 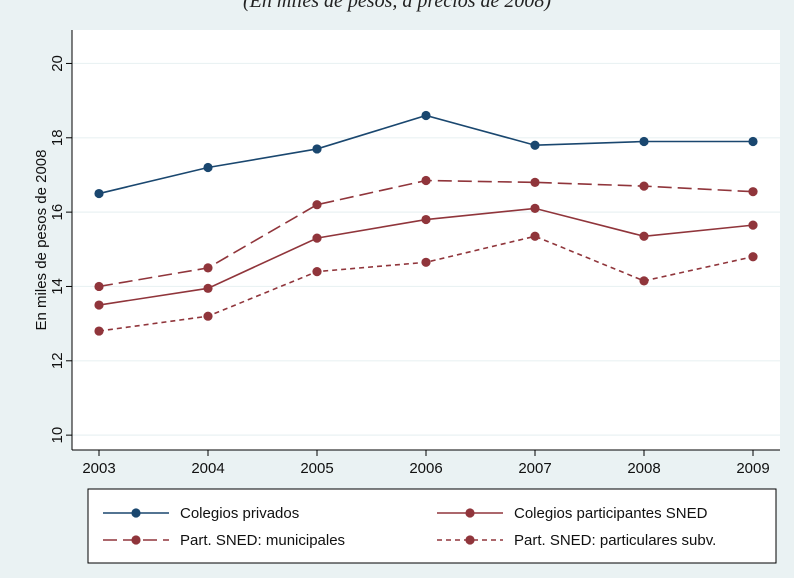 What do you see at coordinates (611, 513) in the screenshot?
I see `legend-label: Colegios participantes SNED` at bounding box center [611, 513].